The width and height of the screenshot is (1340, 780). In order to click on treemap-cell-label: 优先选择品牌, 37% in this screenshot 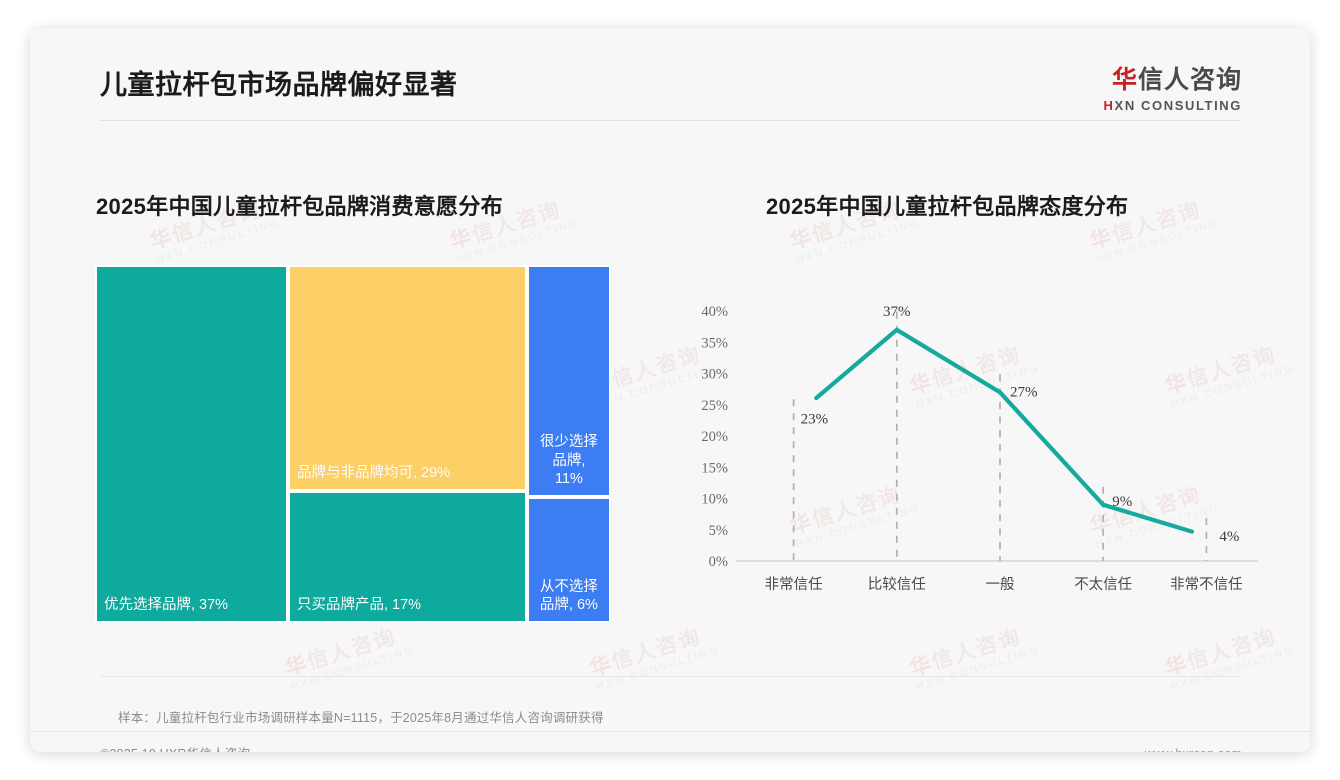, I will do `click(166, 605)`.